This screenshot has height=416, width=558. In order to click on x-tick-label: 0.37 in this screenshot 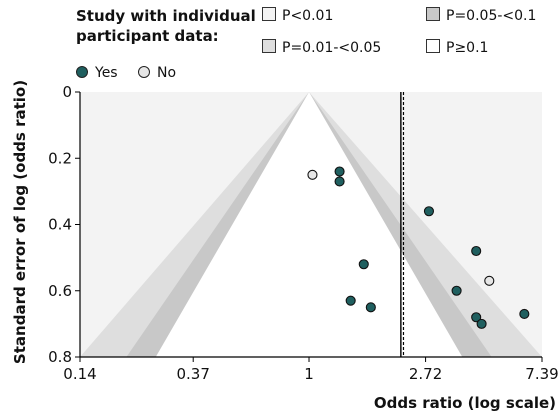, I will do `click(193, 374)`.